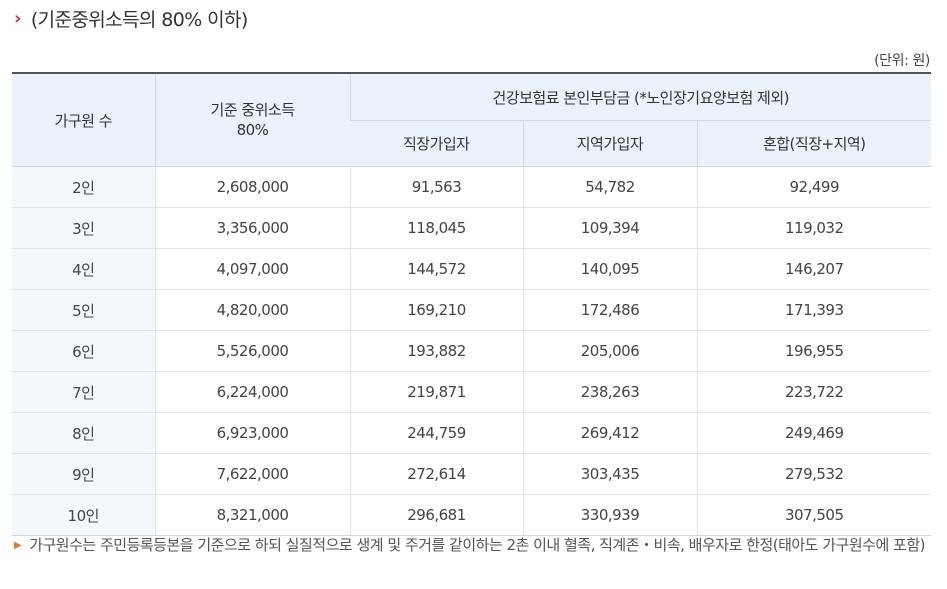 The image size is (947, 589). I want to click on table-cell: 244,759, so click(436, 433).